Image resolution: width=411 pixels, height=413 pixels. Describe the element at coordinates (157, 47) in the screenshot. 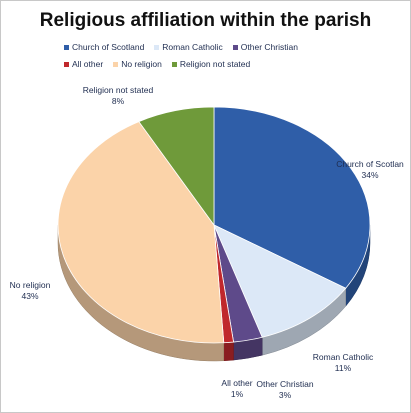

I see `legend-swatch-roman-catholic` at that location.